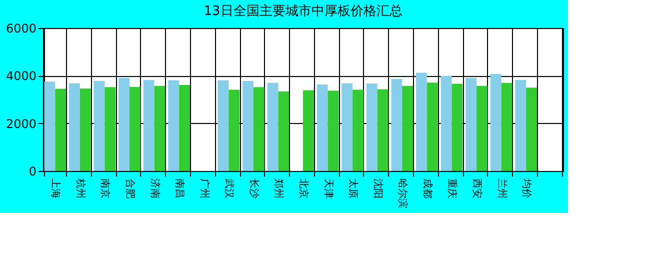 This screenshot has height=270, width=650. I want to click on x-tick-label: 南京, so click(105, 188).